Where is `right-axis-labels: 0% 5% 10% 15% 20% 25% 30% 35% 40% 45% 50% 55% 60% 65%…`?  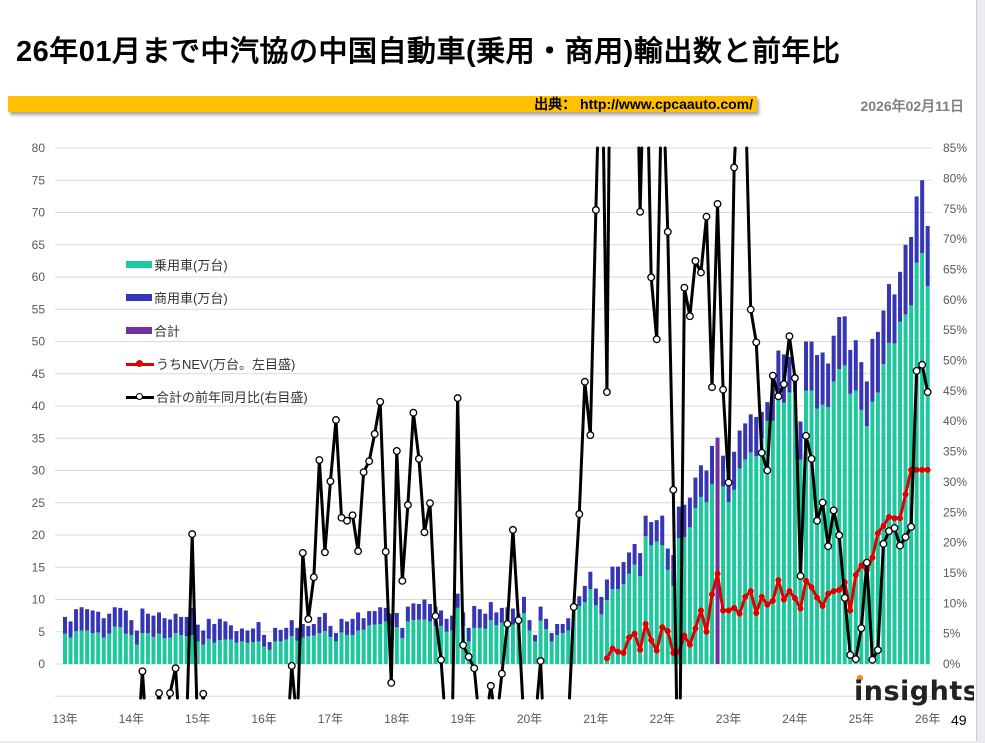 right-axis-labels: 0% 5% 10% 15% 20% 25% 30% 35% 40% 45% 50% 55% 60% 65%… is located at coordinates (955, 406).